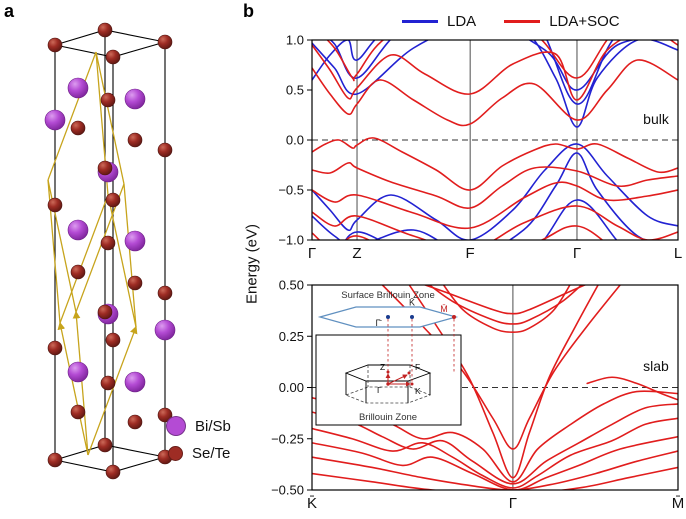  Describe the element at coordinates (678, 253) in the screenshot. I see `kpoint-label: L` at that location.